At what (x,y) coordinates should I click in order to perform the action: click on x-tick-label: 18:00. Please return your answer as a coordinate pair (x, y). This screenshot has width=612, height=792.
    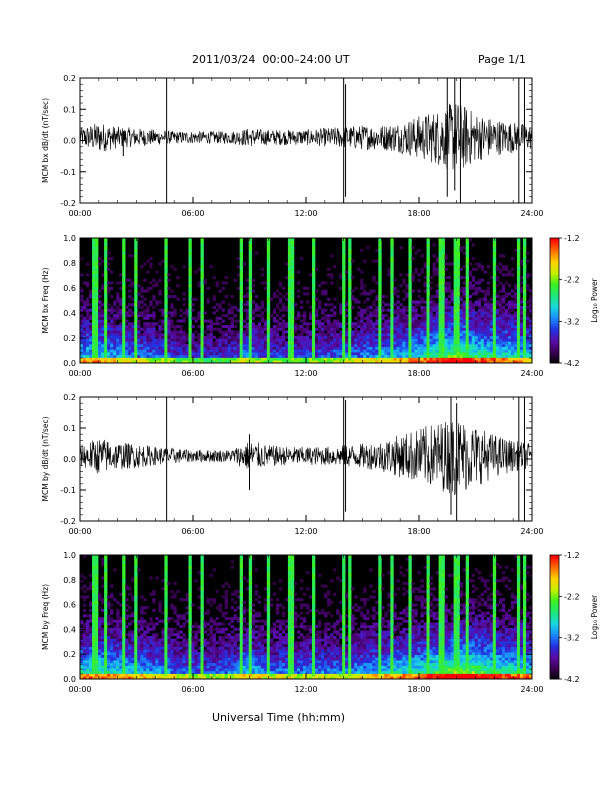
    Looking at the image, I should click on (418, 531).